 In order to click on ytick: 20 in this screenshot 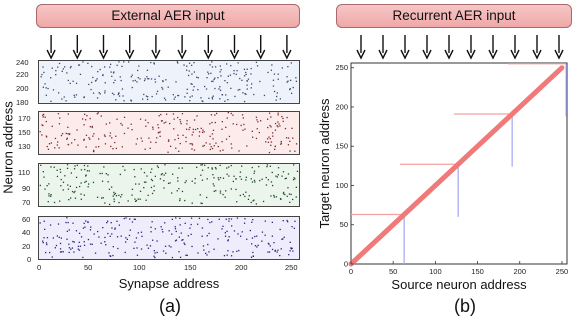, I will do `click(26, 246)`.